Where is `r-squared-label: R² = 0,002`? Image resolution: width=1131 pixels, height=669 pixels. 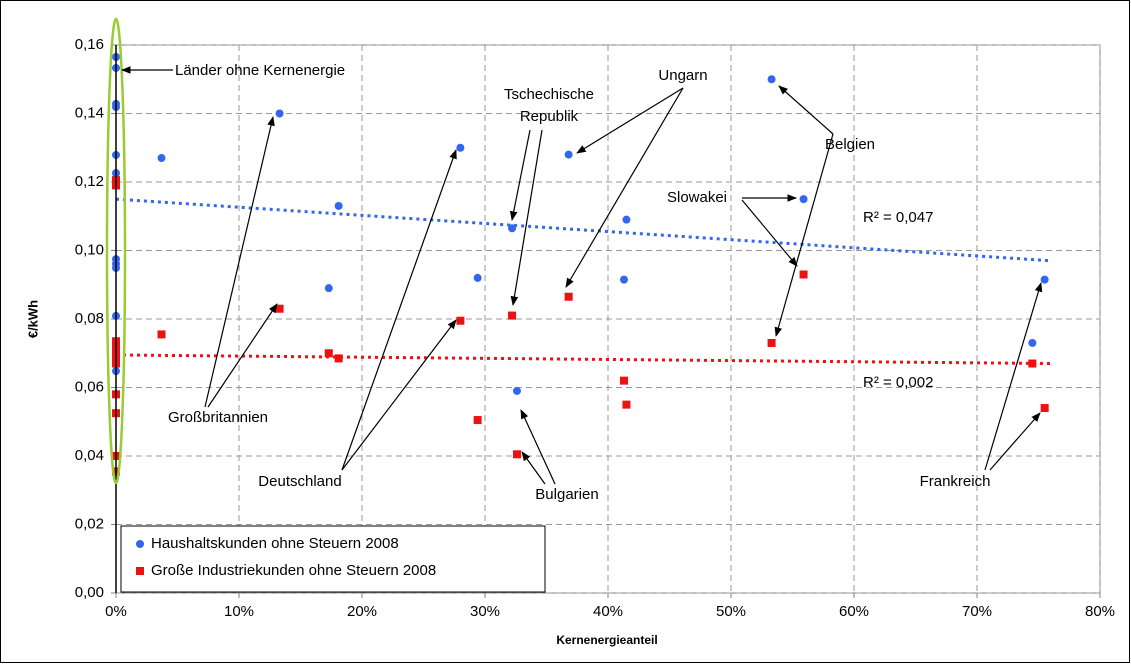 r-squared-label: R² = 0,002 is located at coordinates (898, 382).